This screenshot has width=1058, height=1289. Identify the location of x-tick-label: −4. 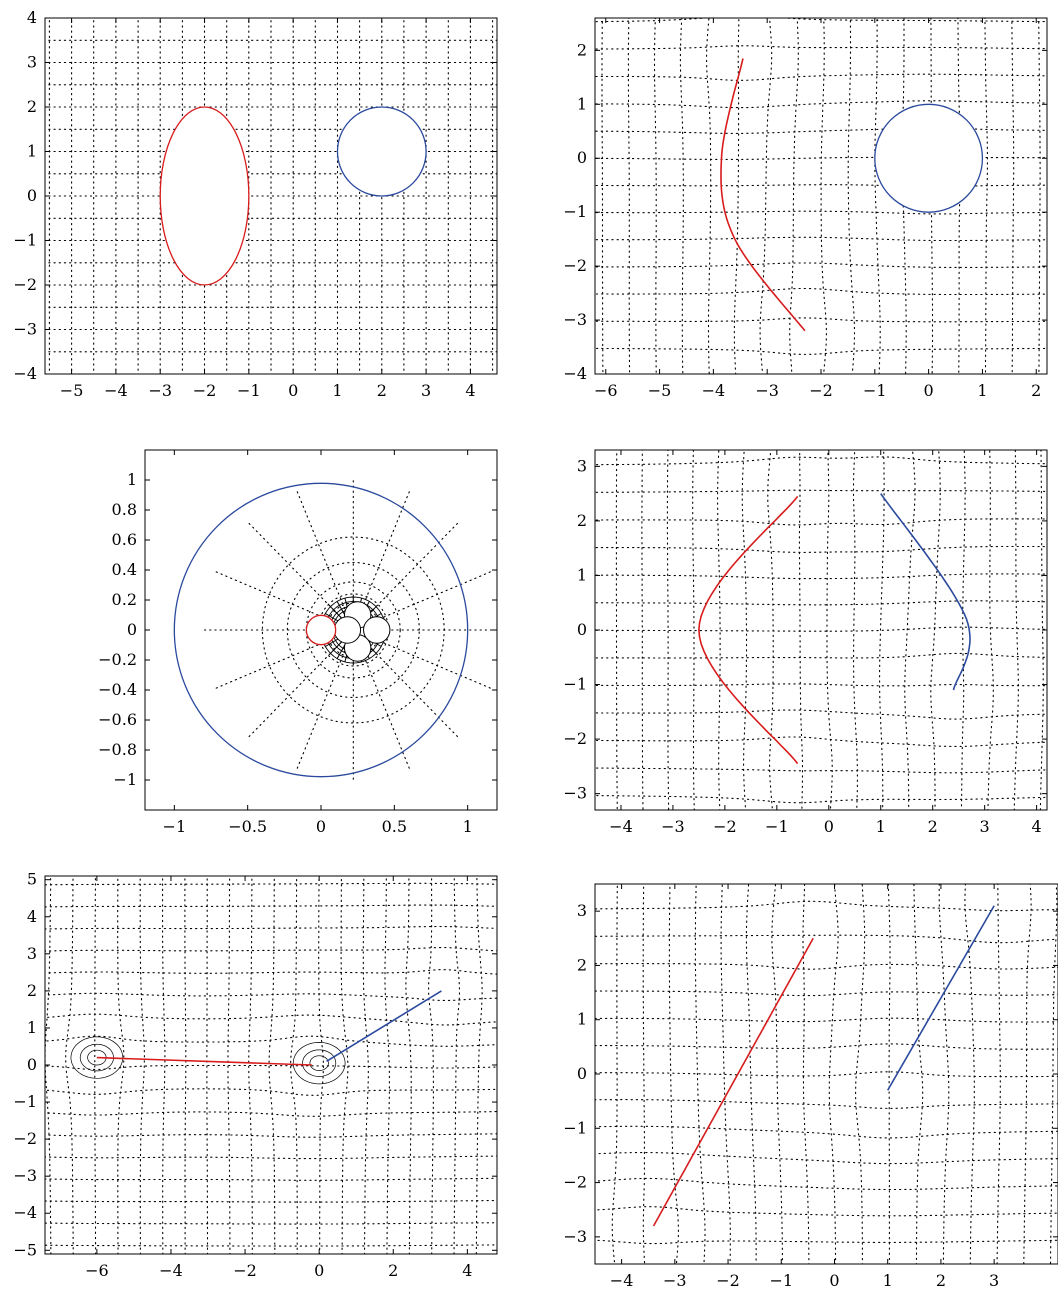
(116, 390).